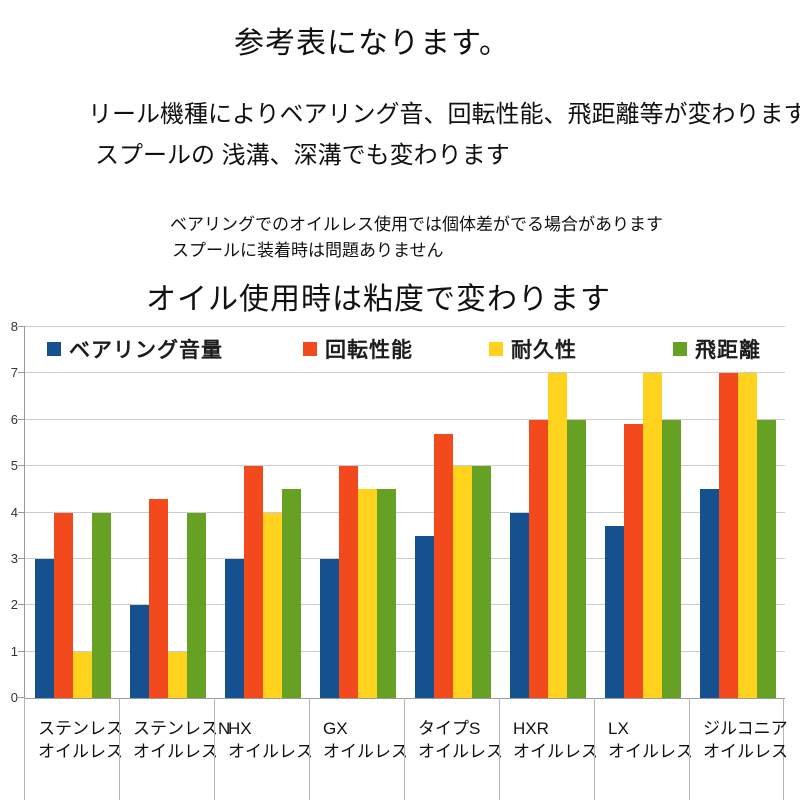  Describe the element at coordinates (531, 728) in the screenshot. I see `category-label: HXR` at that location.